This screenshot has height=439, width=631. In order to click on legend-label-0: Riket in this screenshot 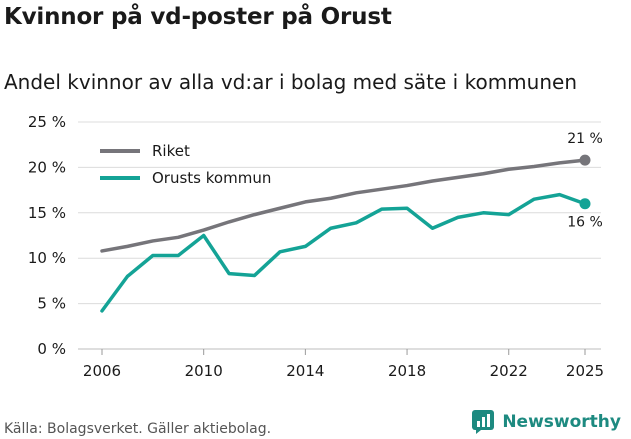, I will do `click(171, 151)`.